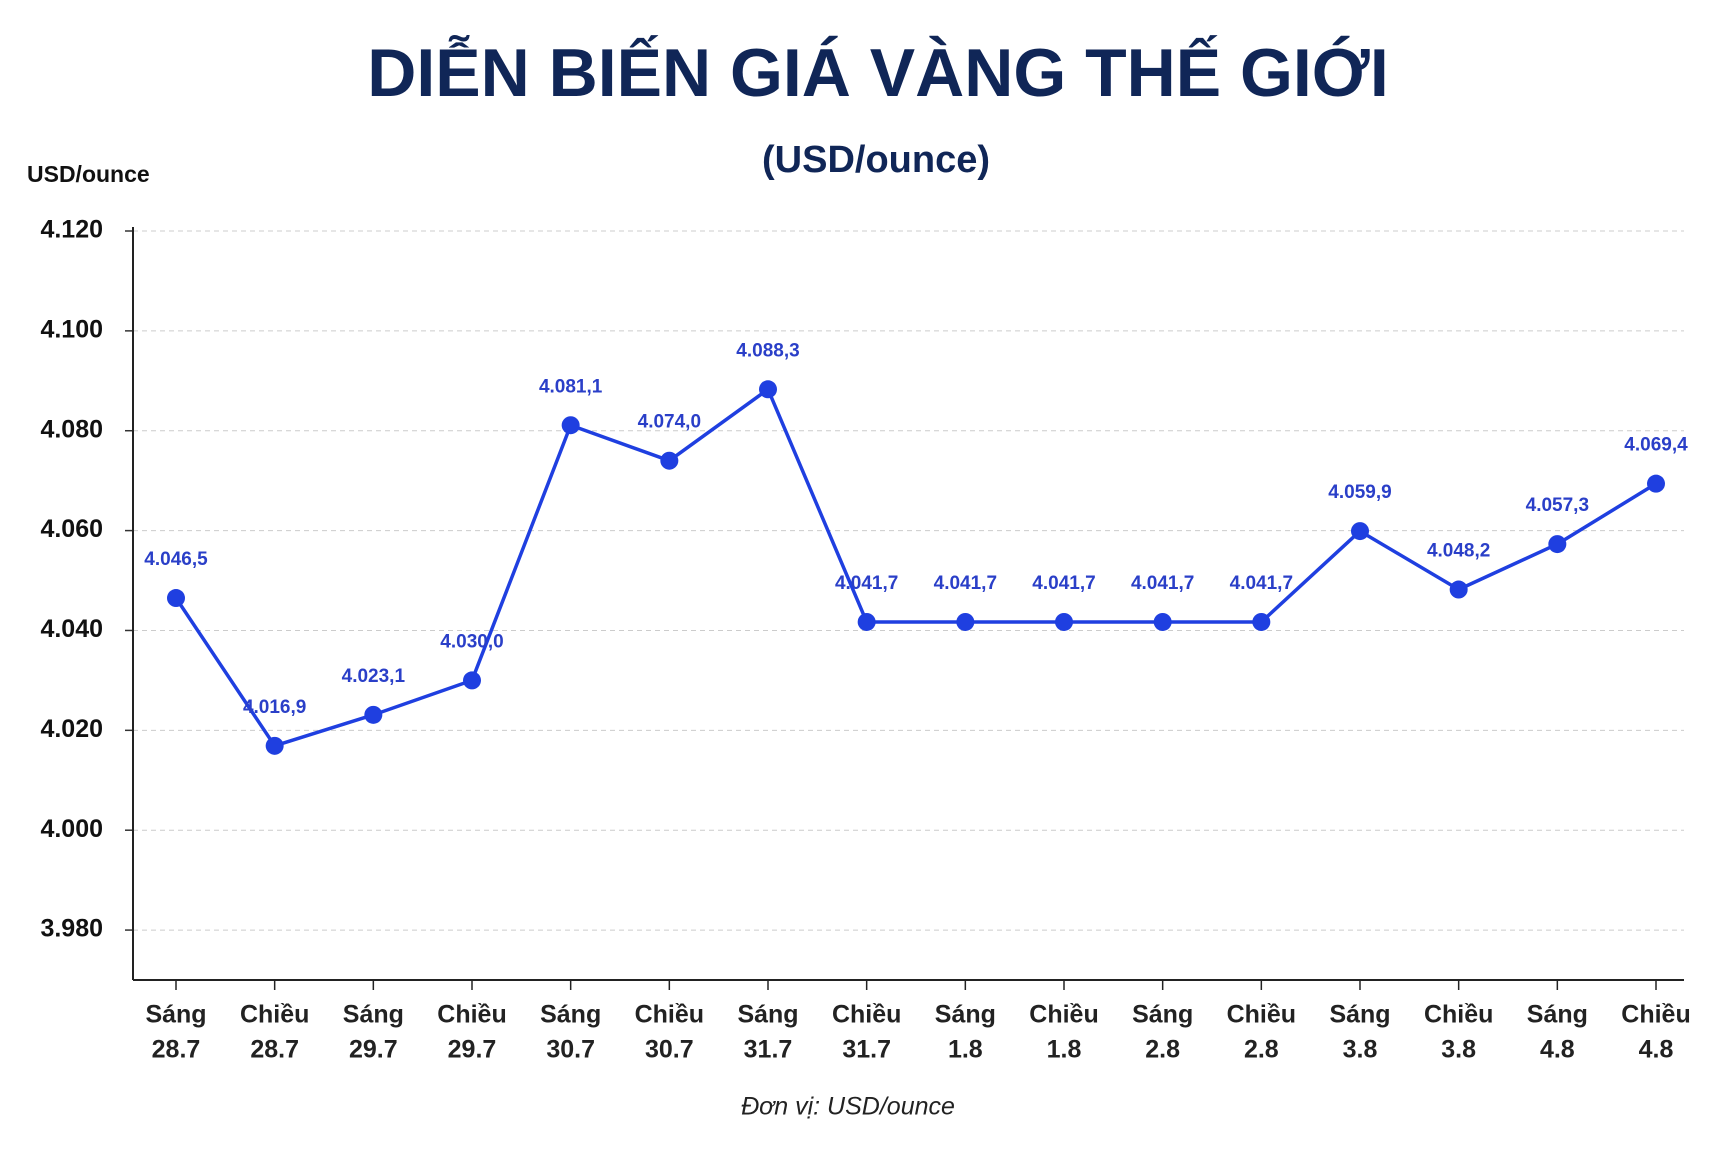  Describe the element at coordinates (876, 160) in the screenshot. I see `chart-subtitle: (USD/ounce)` at that location.